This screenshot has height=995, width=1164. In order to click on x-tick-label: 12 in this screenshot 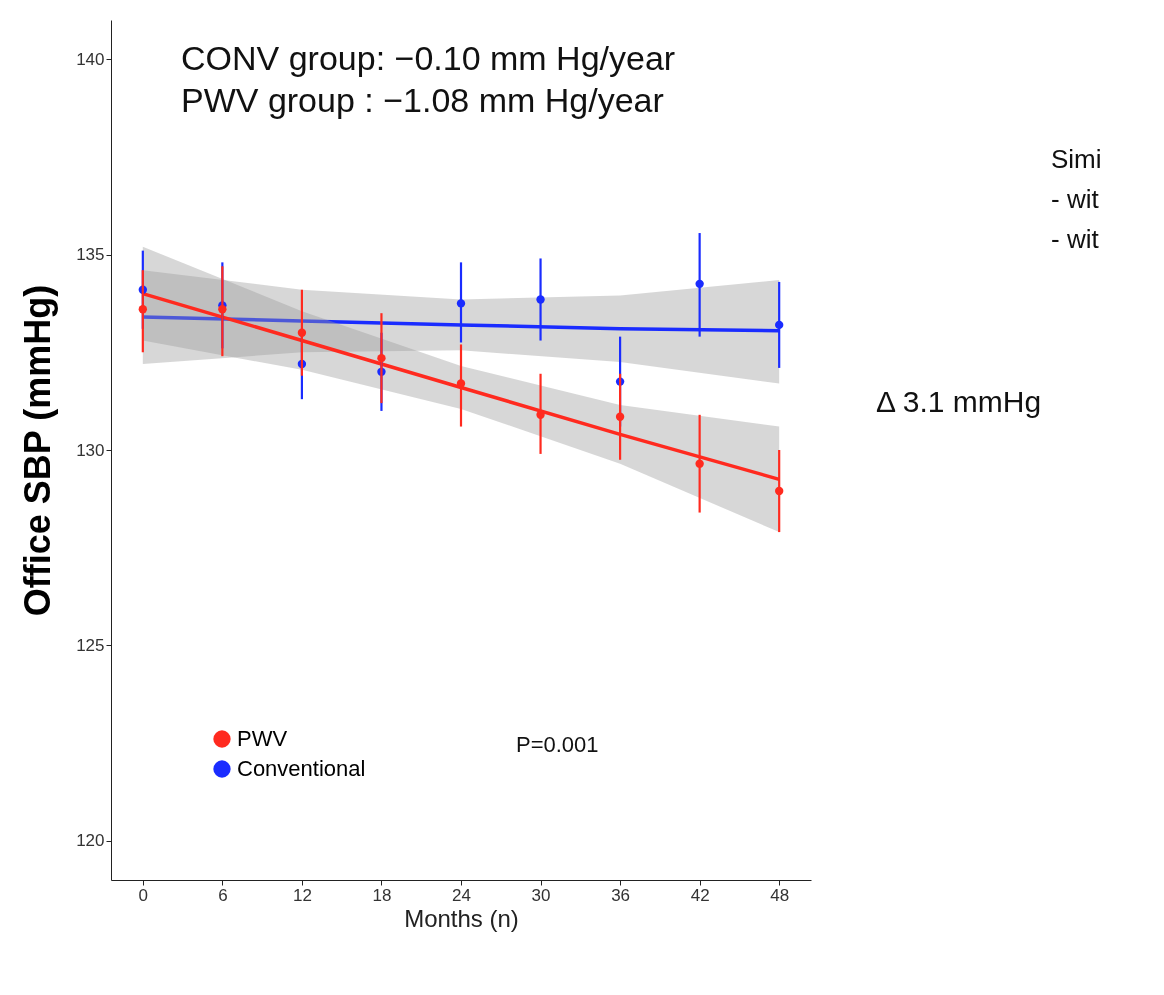, I will do `click(302, 895)`.